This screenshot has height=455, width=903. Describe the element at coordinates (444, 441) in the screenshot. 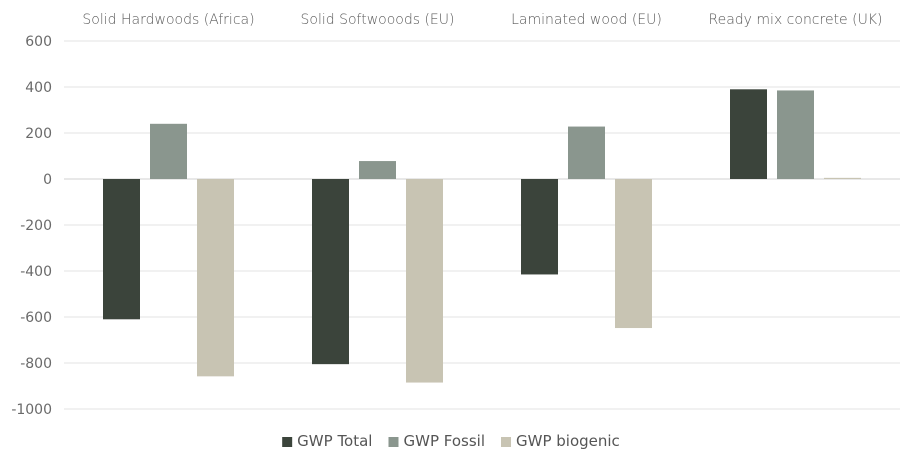

I see `legend-entry: GWP Fossil` at that location.